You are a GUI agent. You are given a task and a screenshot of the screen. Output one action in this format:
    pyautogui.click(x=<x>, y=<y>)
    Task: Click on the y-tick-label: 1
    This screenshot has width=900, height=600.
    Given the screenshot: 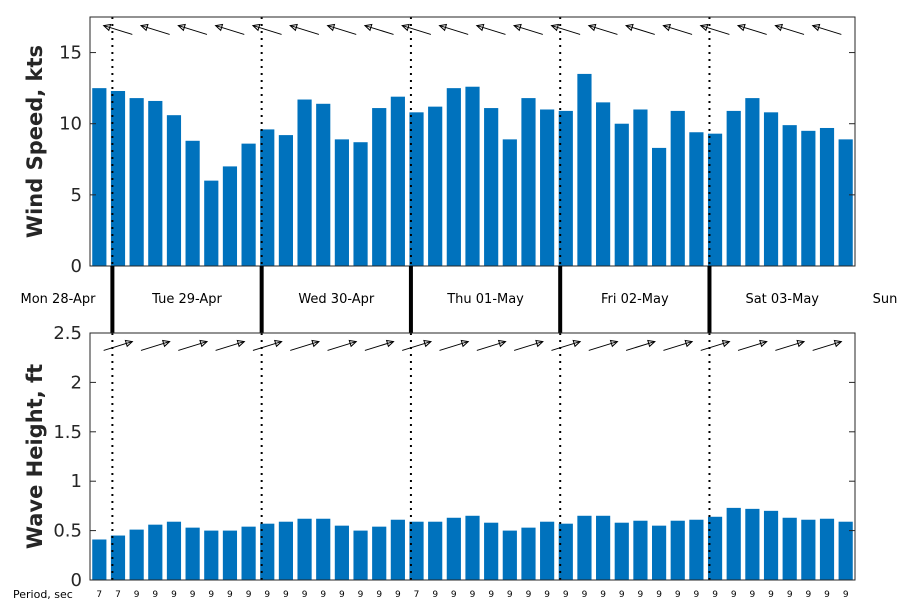 What is the action you would take?
    pyautogui.click(x=76, y=481)
    